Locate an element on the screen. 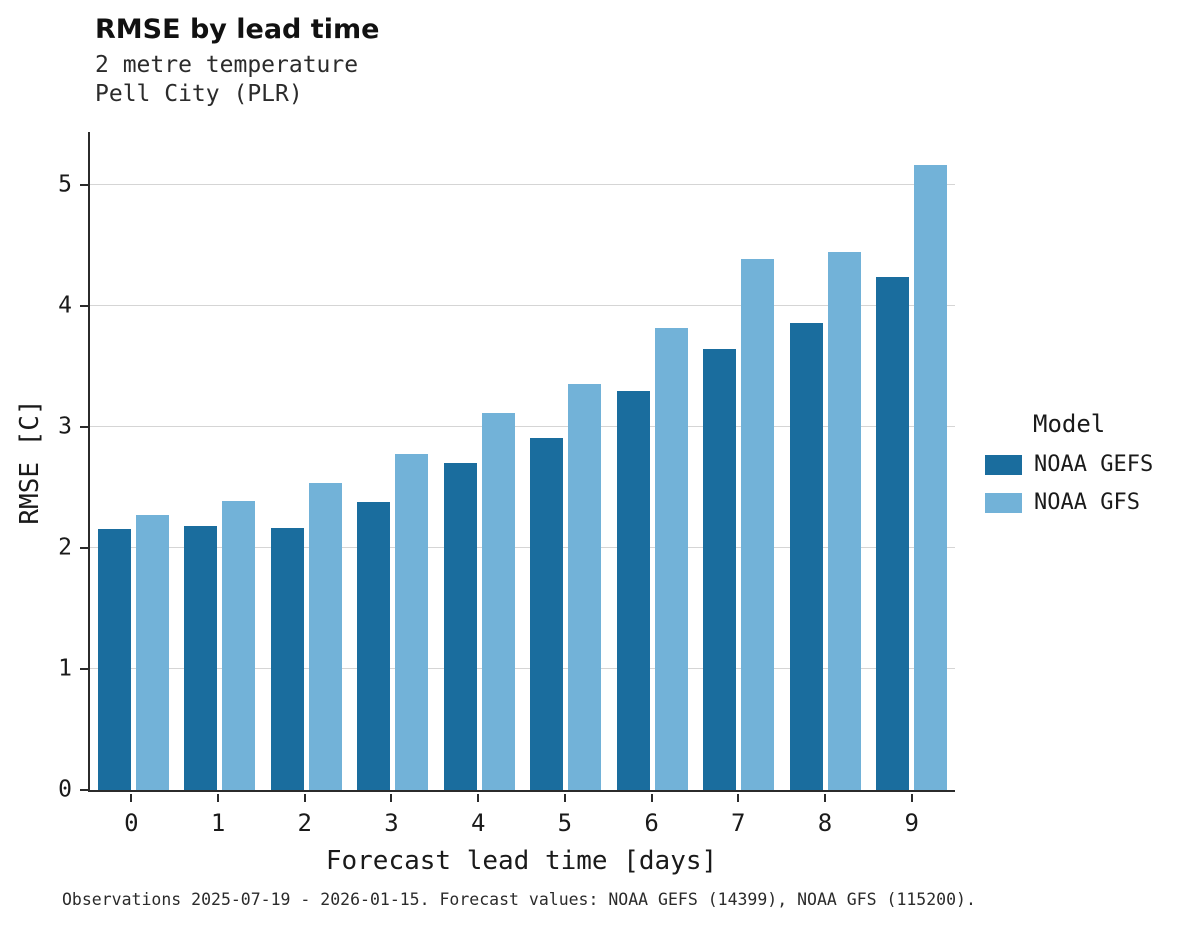 The width and height of the screenshot is (1195, 928). legend: Model NOAA GEFS NOAA GFS is located at coordinates (1087, 469).